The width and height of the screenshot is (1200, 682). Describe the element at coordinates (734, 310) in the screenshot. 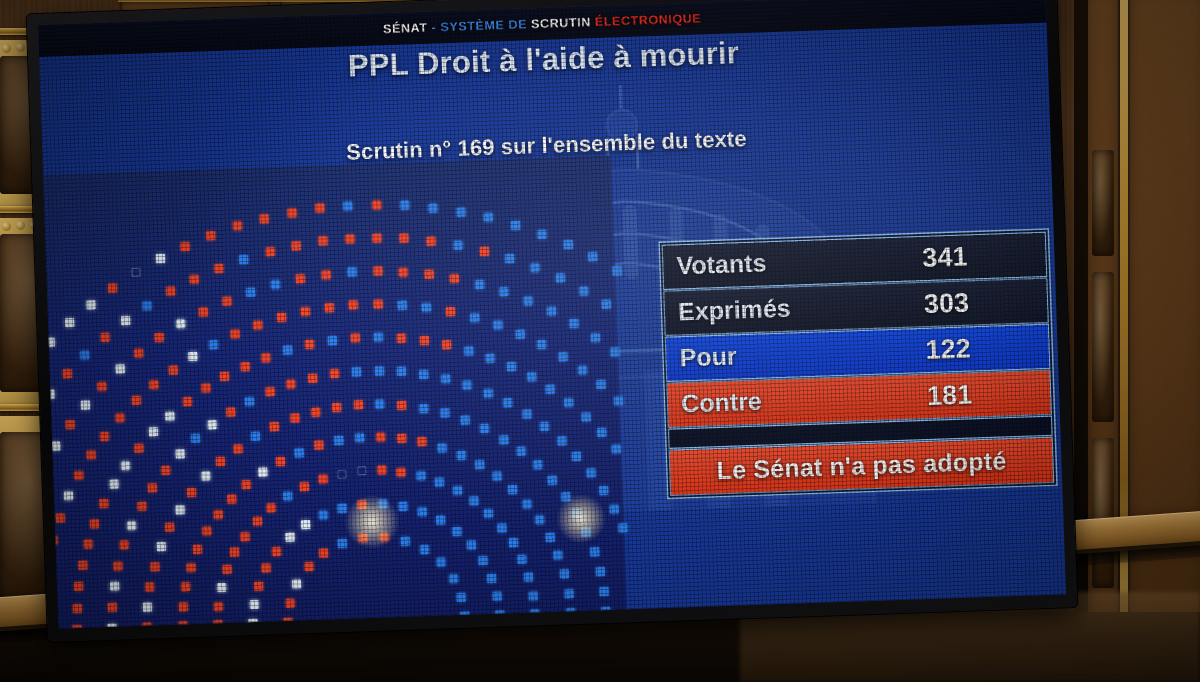

I see `result-label-exprimes: Exprimés` at that location.